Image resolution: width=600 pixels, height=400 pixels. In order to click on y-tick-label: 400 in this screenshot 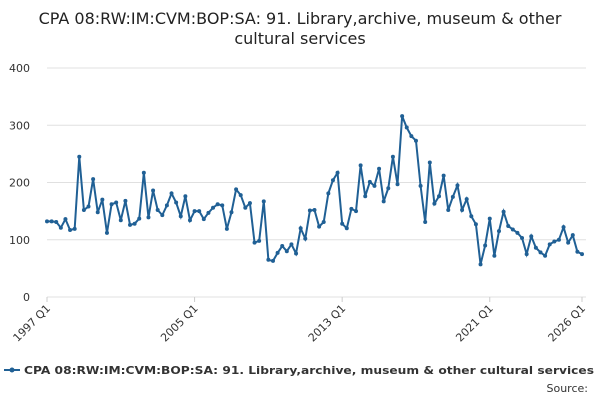, I will do `click(19, 68)`.